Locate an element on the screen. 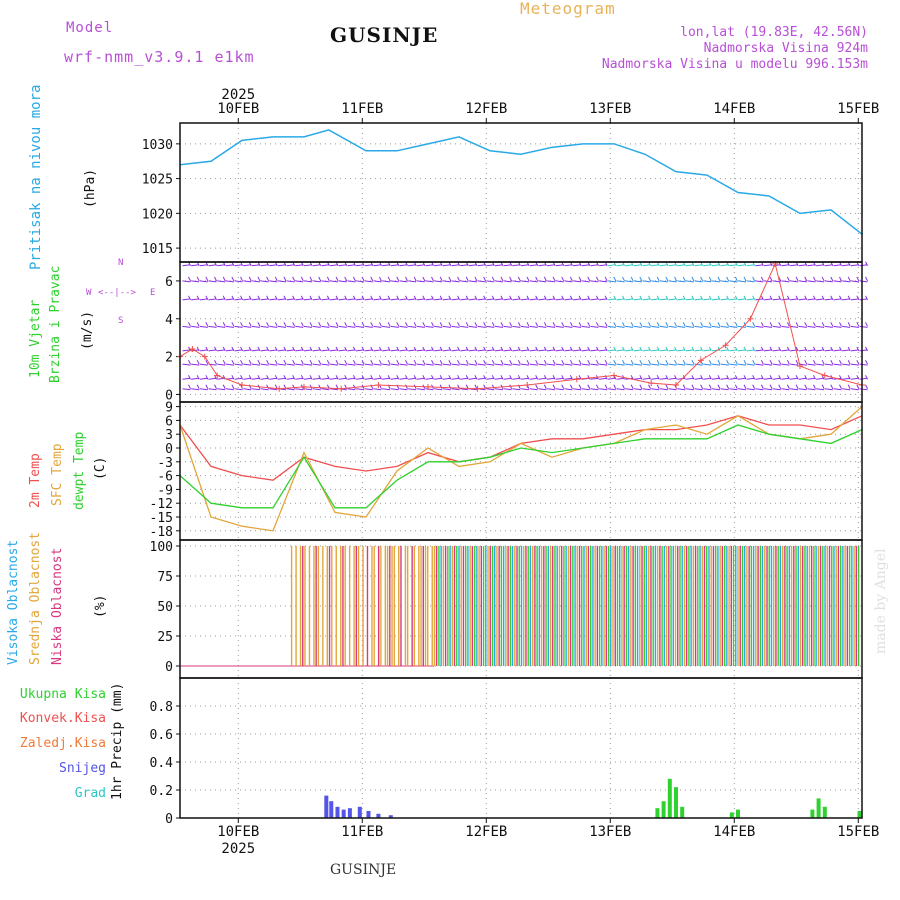 The width and height of the screenshot is (900, 900). y-tick-label: 6 is located at coordinates (169, 282).